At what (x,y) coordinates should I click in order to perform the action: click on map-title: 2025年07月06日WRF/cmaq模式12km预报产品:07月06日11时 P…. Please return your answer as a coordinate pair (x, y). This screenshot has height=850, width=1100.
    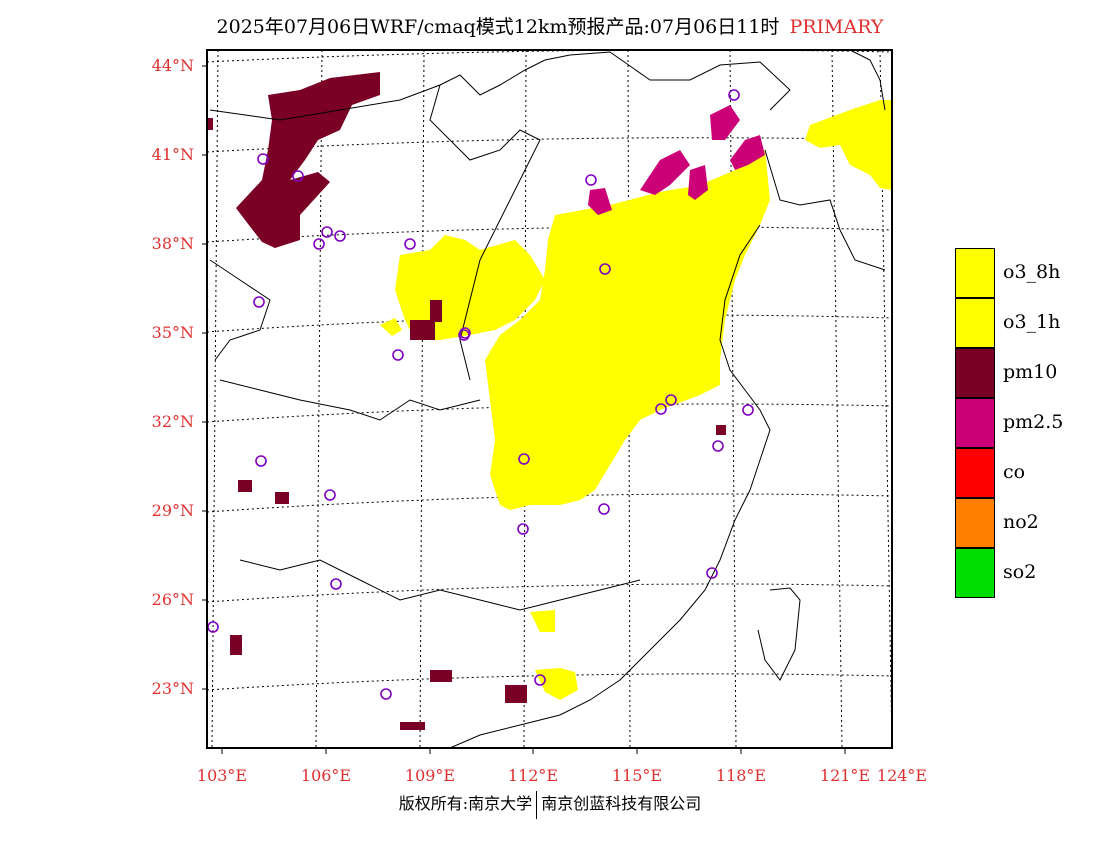
    Looking at the image, I should click on (550, 25).